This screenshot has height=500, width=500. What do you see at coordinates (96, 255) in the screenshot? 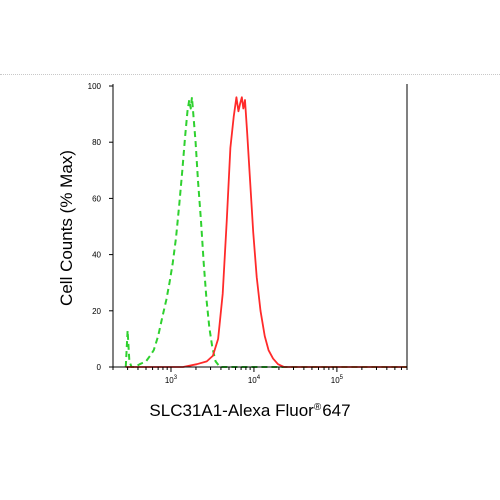
I see `y-tick-label: 40` at bounding box center [96, 255].